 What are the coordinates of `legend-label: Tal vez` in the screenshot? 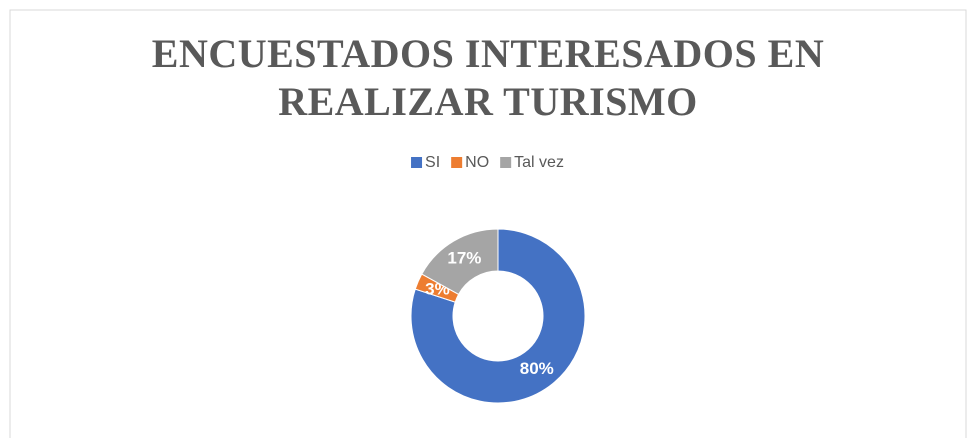 It's located at (539, 162).